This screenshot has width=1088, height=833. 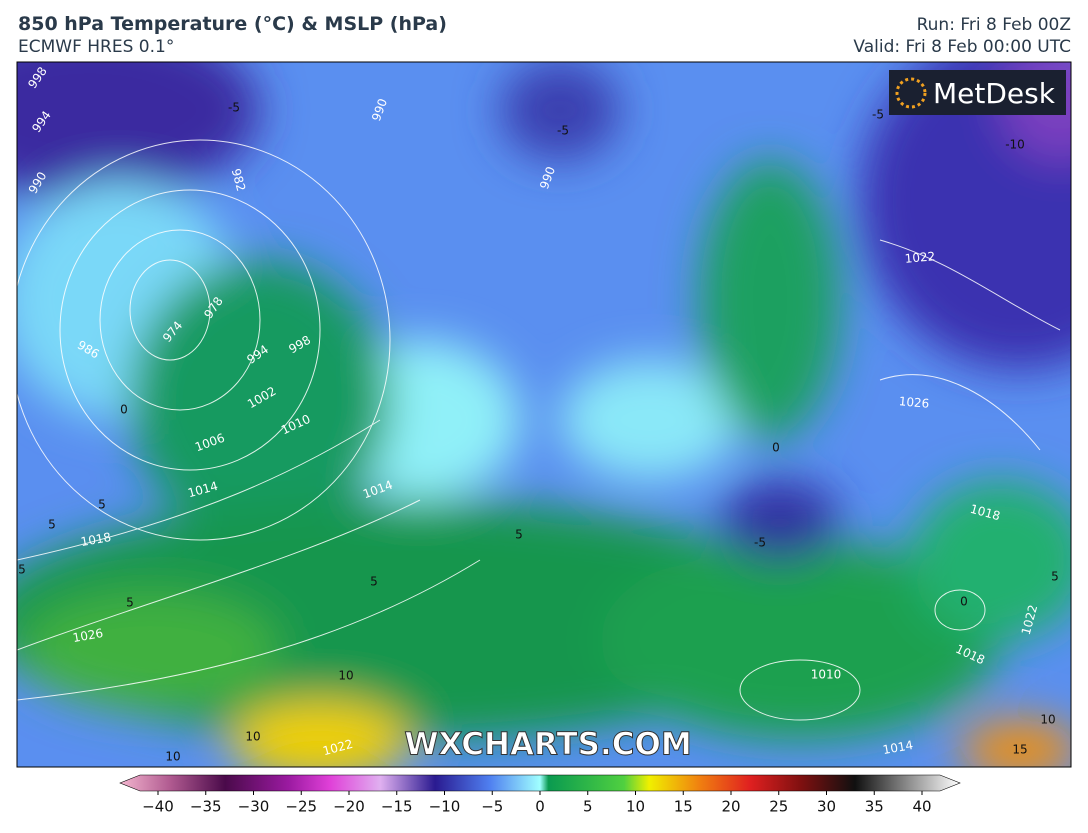 I want to click on isobar-label: 1010, so click(x=826, y=675).